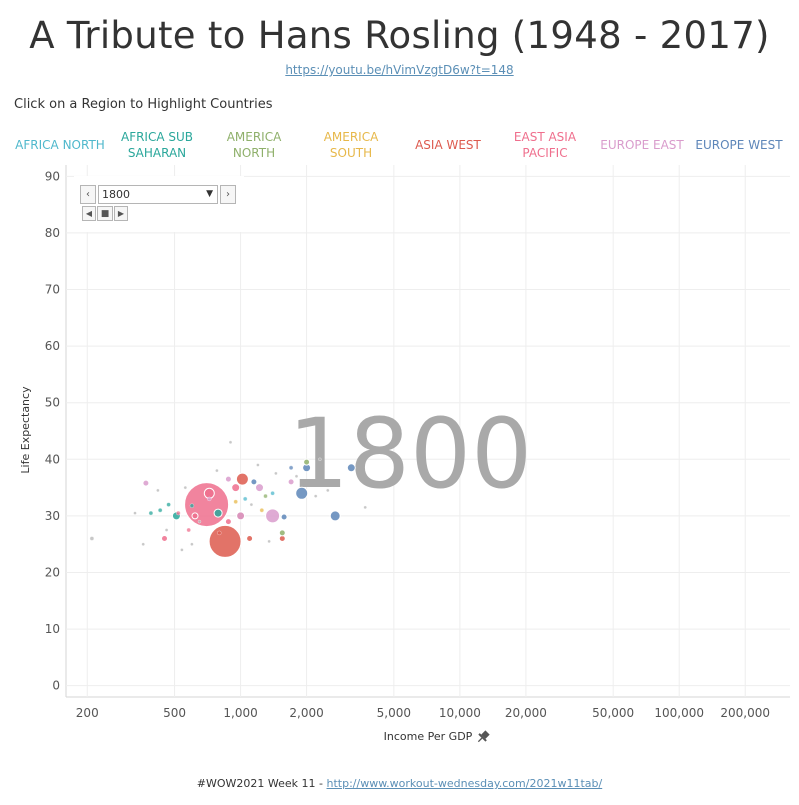  What do you see at coordinates (228, 194) in the screenshot?
I see `chevron-right-icon: ›` at bounding box center [228, 194].